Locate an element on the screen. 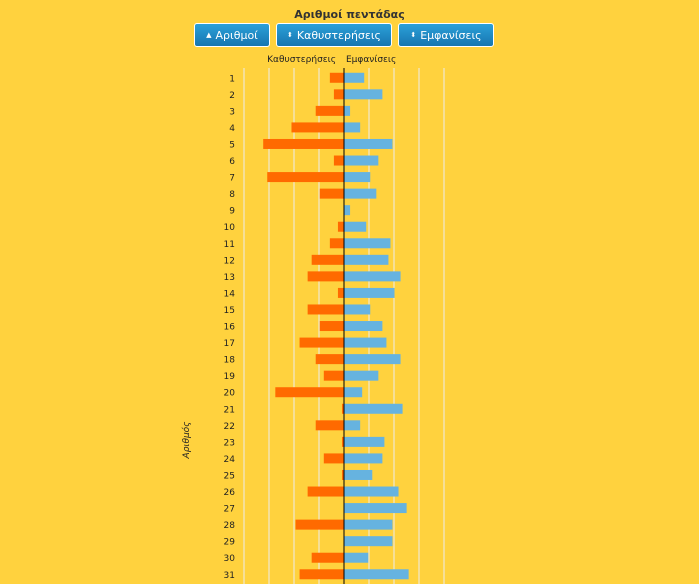 This screenshot has width=699, height=584. category-label: 12 is located at coordinates (229, 261).